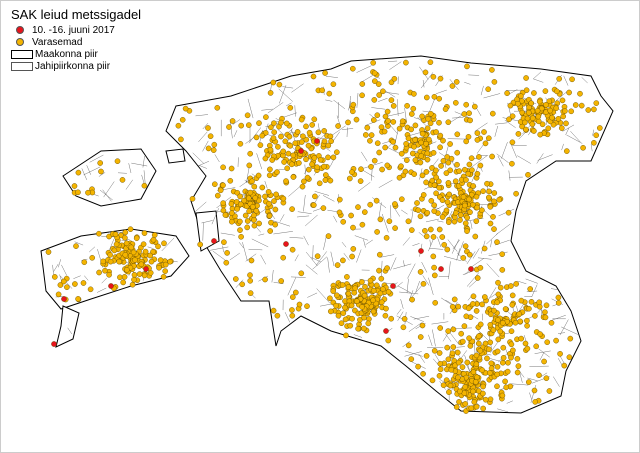  What do you see at coordinates (76, 30) in the screenshot?
I see `legend-item-recent: 10. -16. juuni 2017` at bounding box center [76, 30].